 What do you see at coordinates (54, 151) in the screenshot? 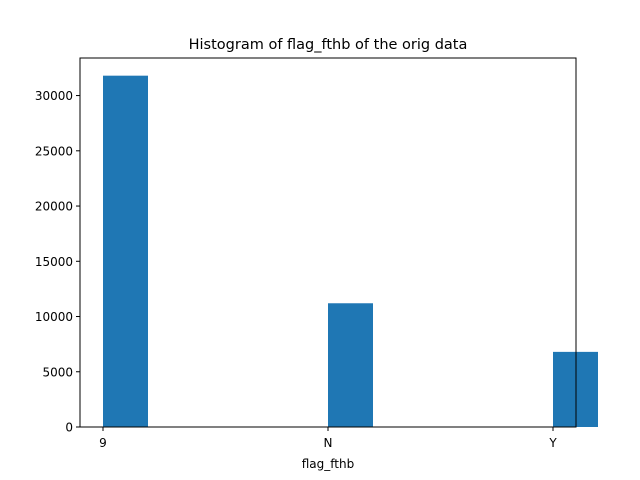
I see `y-tick-label: 25000` at bounding box center [54, 151].